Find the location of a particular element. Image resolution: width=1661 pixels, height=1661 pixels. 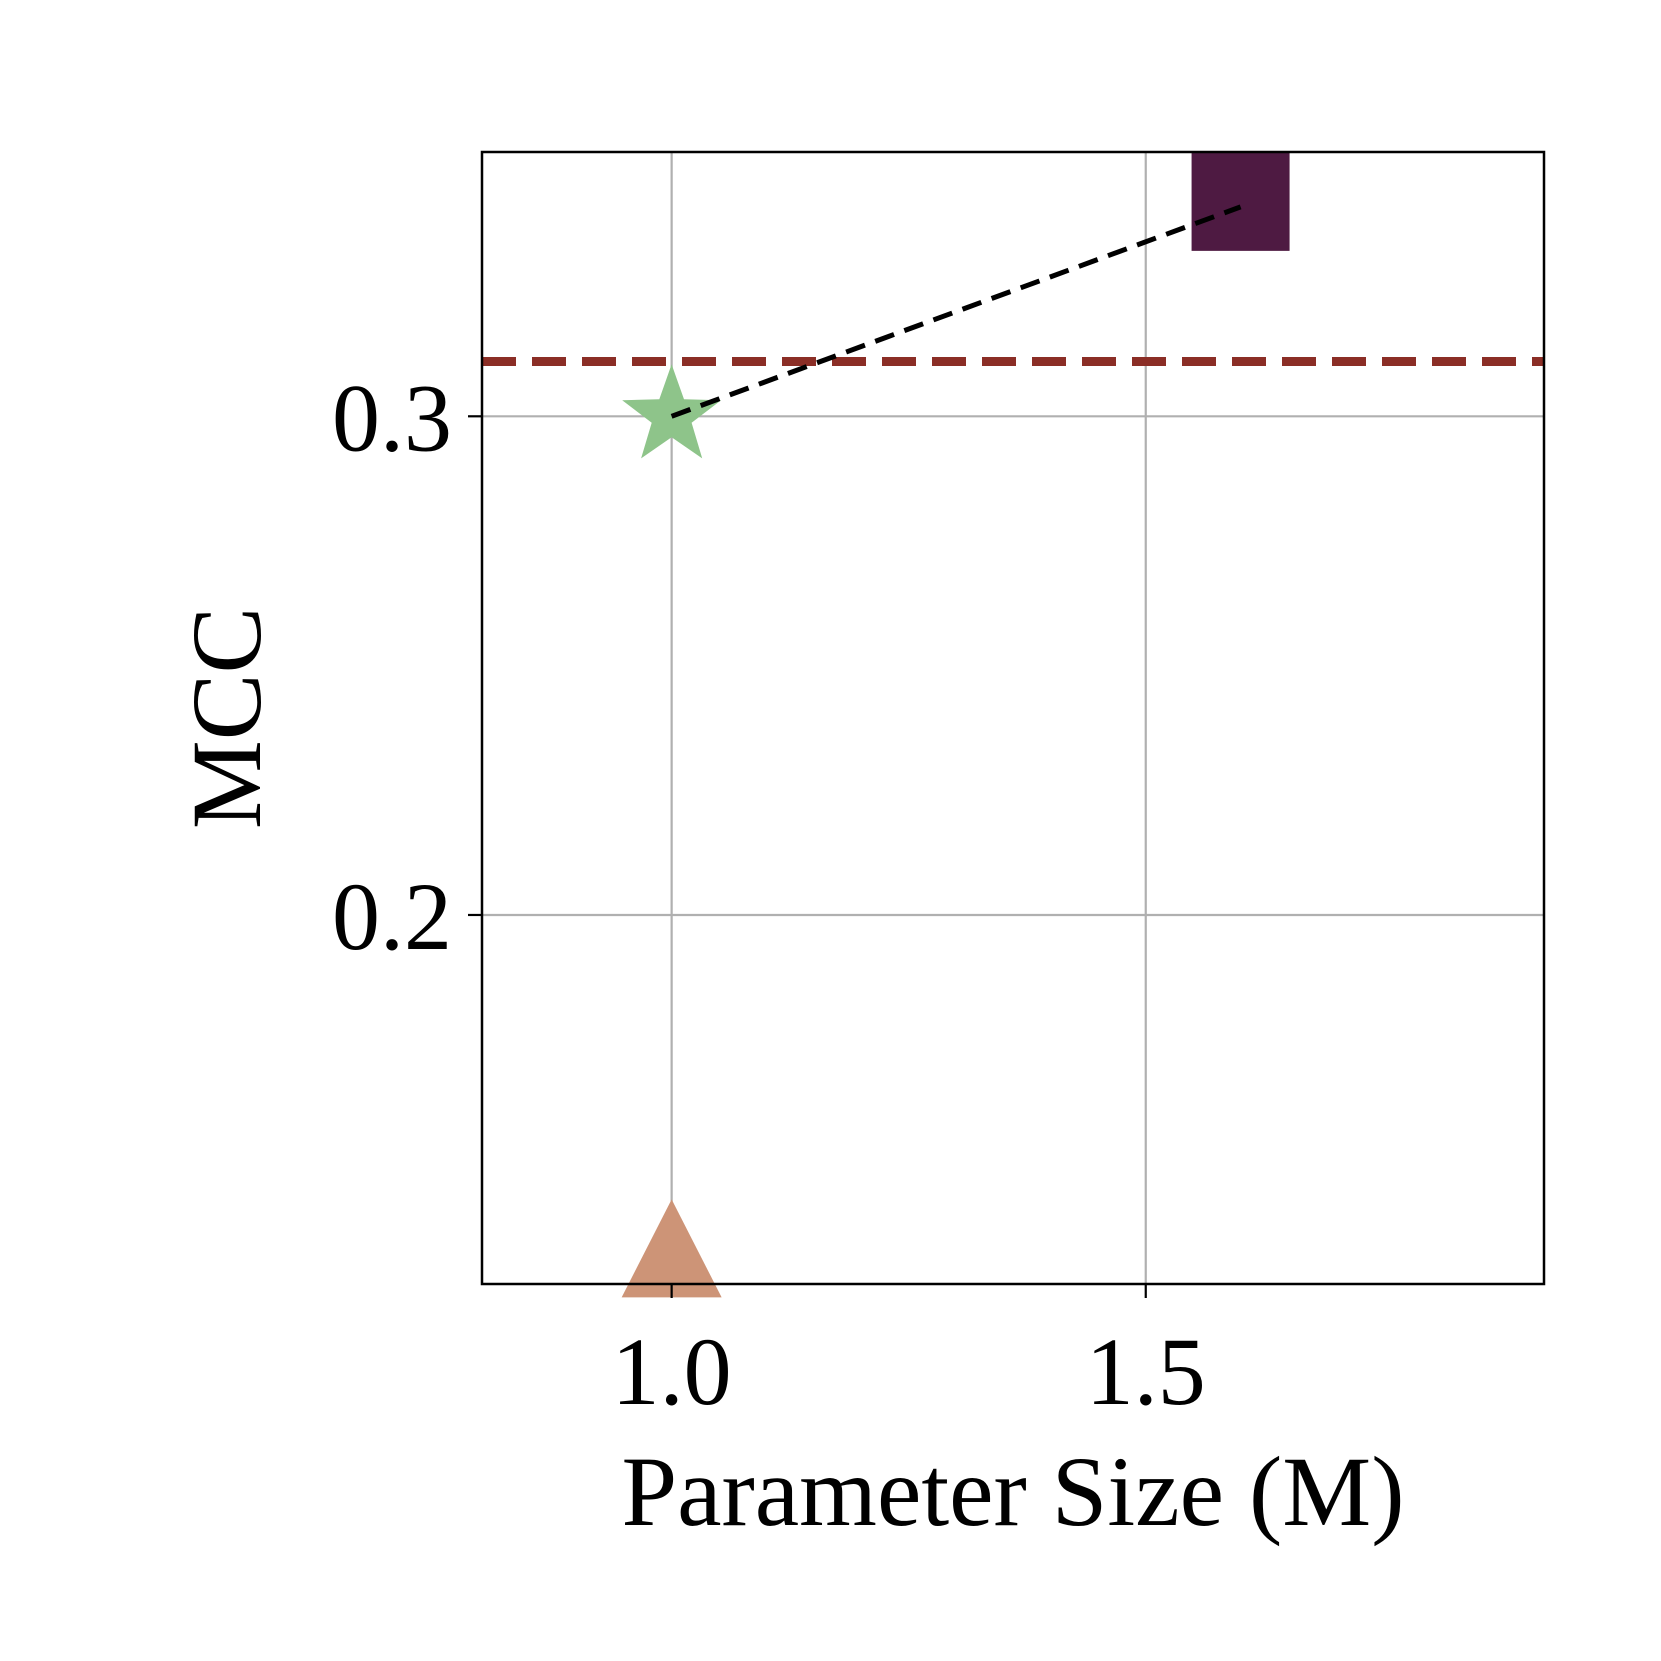

x-axis-label: Parameter Size (M) is located at coordinates (1012, 1491).